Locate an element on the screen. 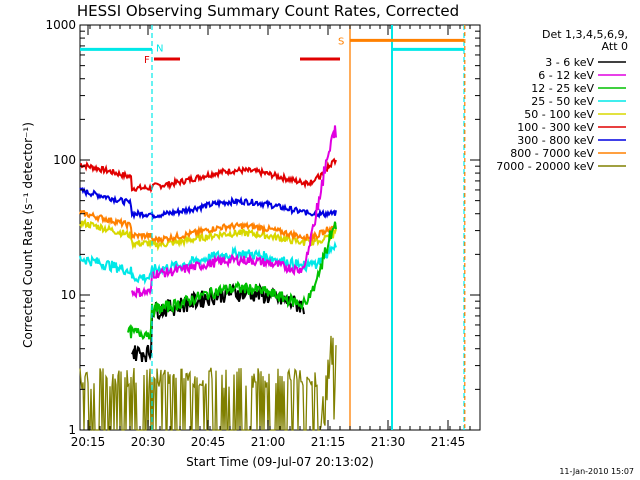  x-tick-label: 21:00 is located at coordinates (268, 442).